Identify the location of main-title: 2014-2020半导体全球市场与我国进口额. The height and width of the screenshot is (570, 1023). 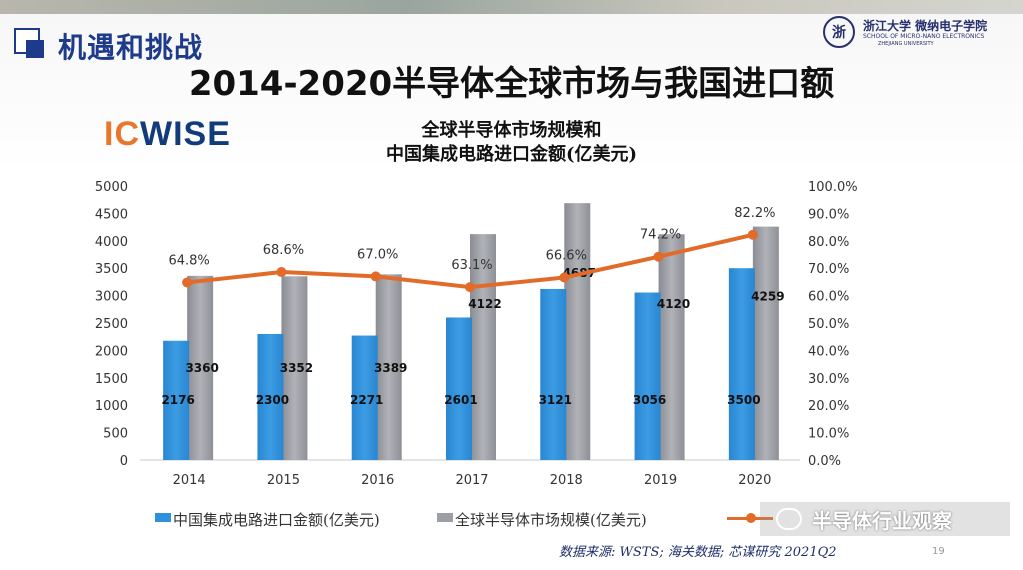
(511, 84).